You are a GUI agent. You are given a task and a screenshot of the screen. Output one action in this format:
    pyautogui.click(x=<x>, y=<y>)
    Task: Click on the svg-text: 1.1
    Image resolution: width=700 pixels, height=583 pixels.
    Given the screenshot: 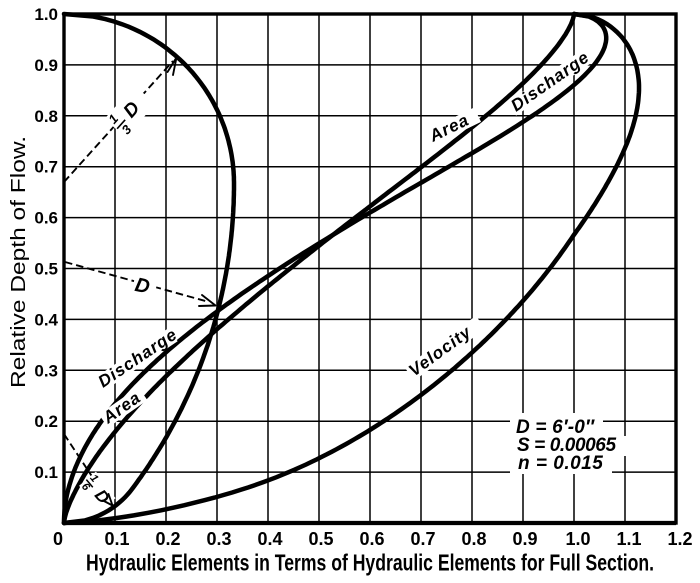 What is the action you would take?
    pyautogui.click(x=628, y=539)
    